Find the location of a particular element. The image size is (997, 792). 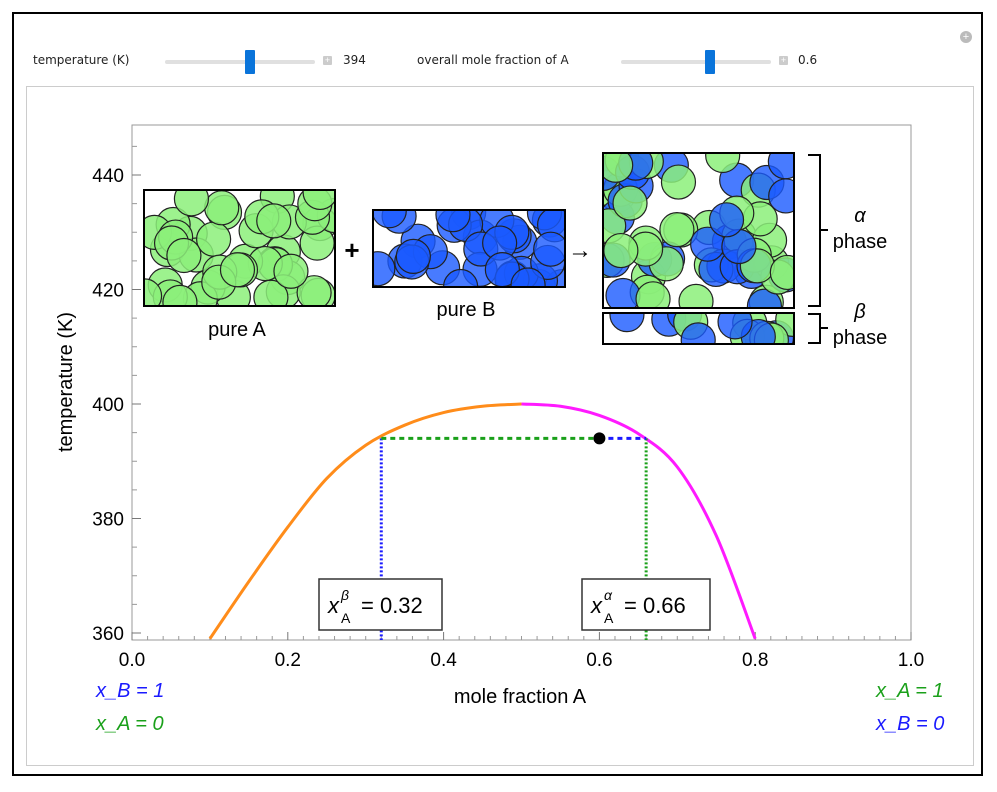

xbeta-annotation: x β A = 0.32 is located at coordinates (380, 604).